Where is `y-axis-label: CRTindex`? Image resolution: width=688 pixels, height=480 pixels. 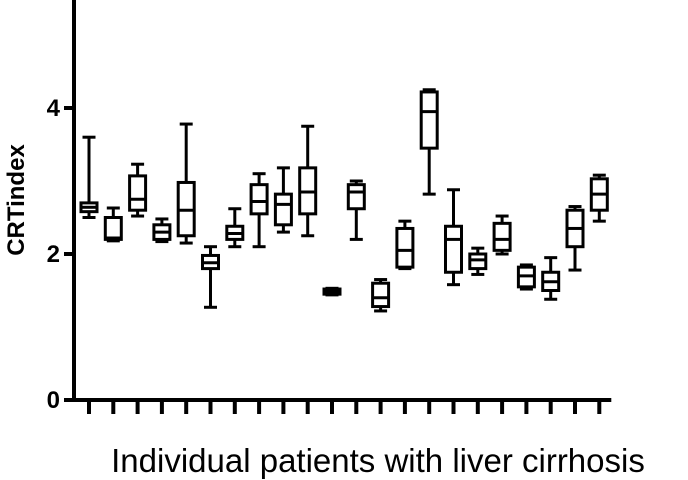
y-axis-label: CRTindex is located at coordinates (16, 200).